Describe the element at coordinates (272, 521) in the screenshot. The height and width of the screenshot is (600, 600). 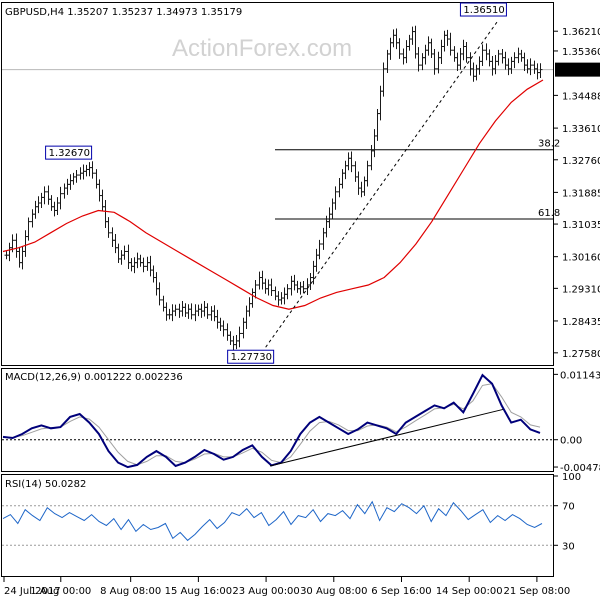
I see `rsi-line` at that location.